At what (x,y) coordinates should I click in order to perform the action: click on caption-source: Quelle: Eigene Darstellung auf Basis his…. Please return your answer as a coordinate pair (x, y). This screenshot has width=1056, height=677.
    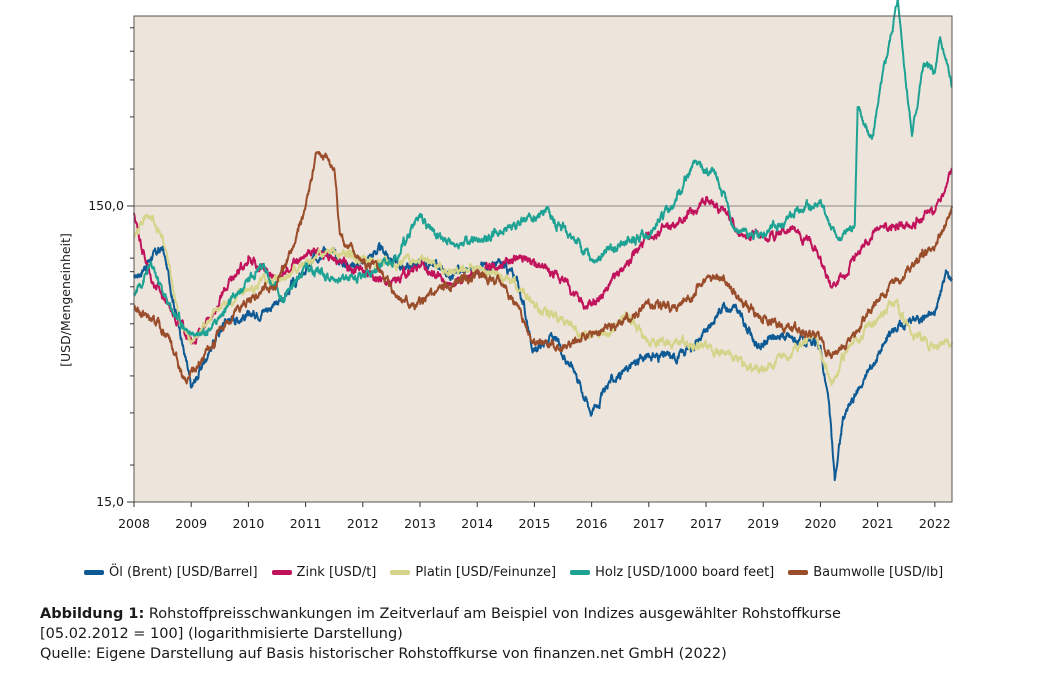
    Looking at the image, I should click on (383, 654).